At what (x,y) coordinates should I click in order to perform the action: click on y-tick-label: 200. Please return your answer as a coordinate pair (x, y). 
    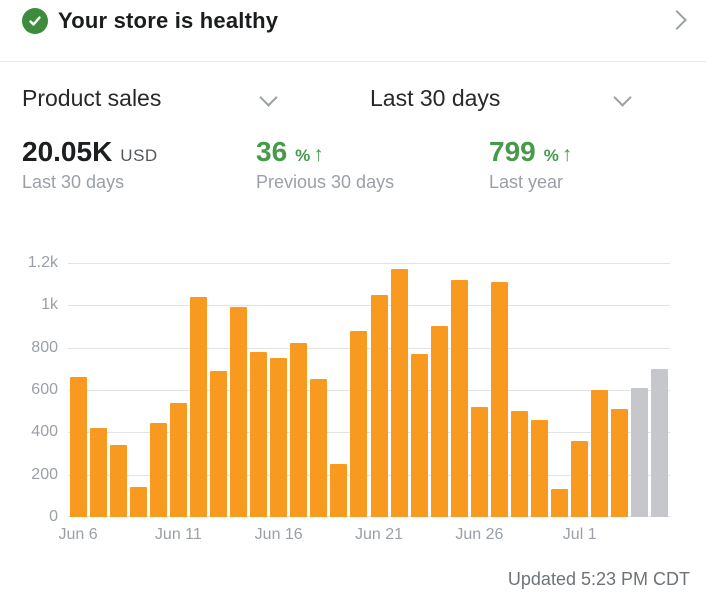
    Looking at the image, I should click on (44, 474).